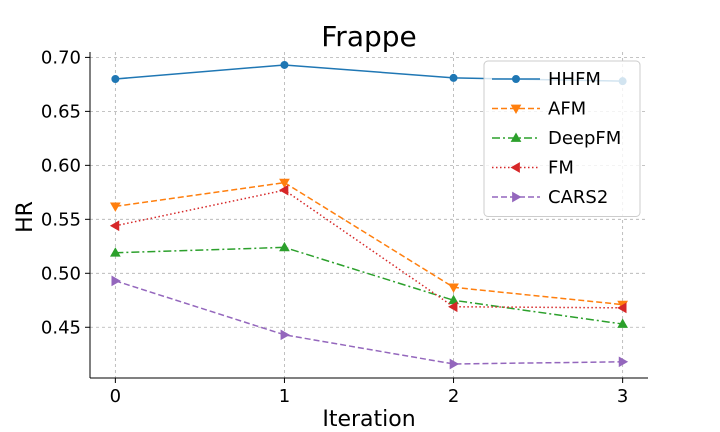  What do you see at coordinates (61, 57) in the screenshot?
I see `y-tick-label: 0.70` at bounding box center [61, 57].